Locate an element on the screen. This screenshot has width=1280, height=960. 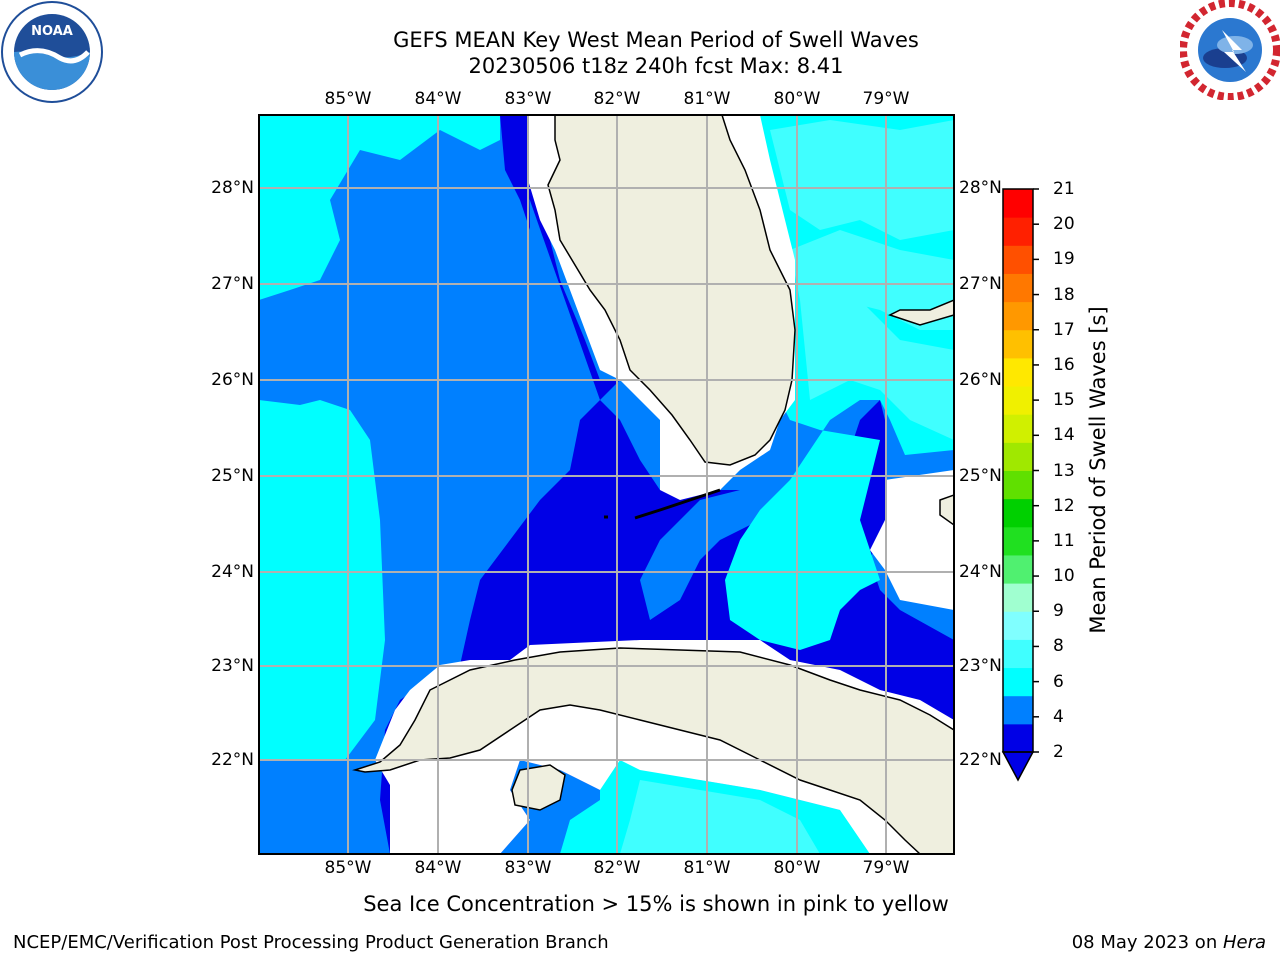
lat-label-left: 24°N is located at coordinates (232, 572).